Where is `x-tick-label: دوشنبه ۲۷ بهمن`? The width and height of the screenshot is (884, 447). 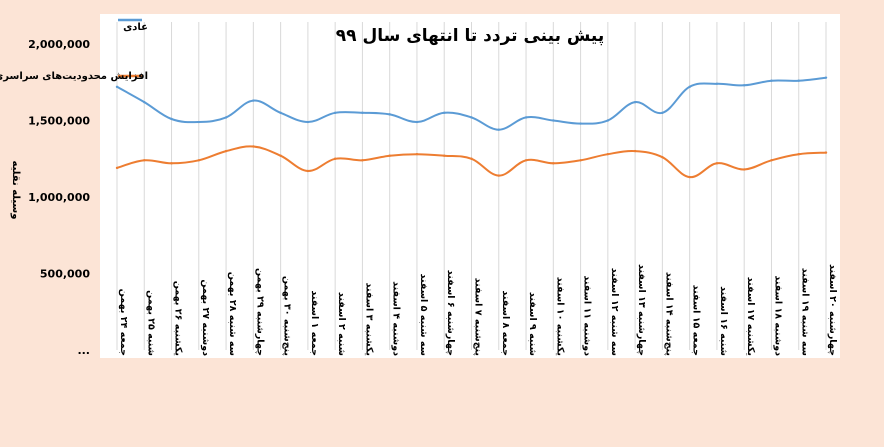 x-tick-label: دوشنبه ۲۷ بهمن is located at coordinates (205, 317).